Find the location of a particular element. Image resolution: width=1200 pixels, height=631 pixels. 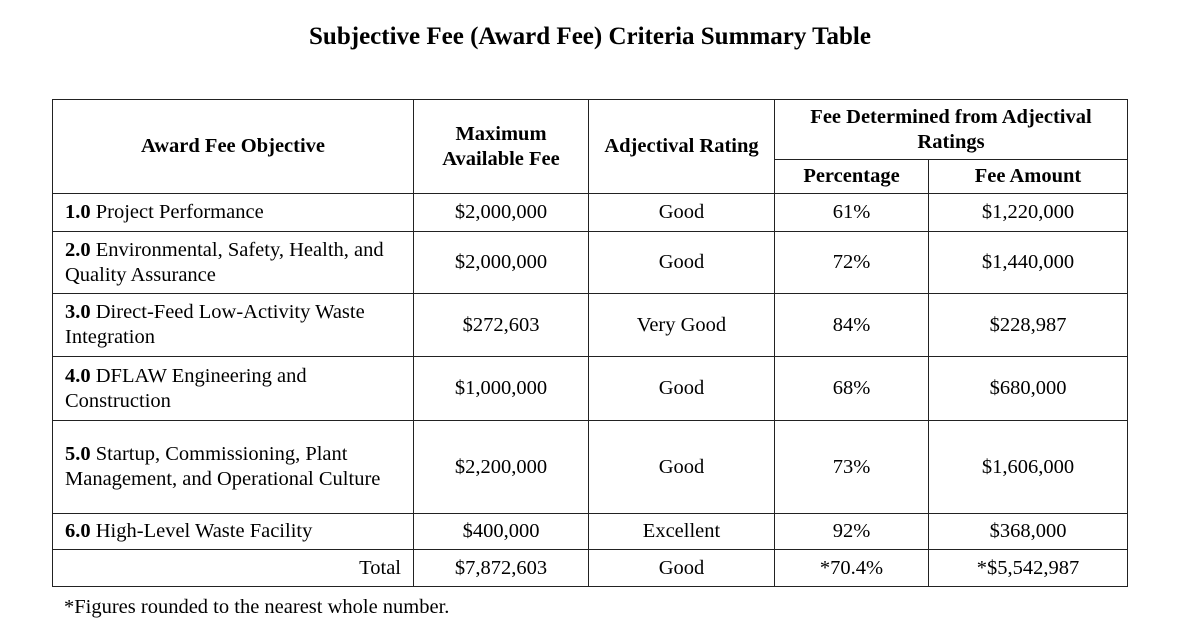

header-fee-determined: Fee Determined from Adjectival Ratings is located at coordinates (951, 129).